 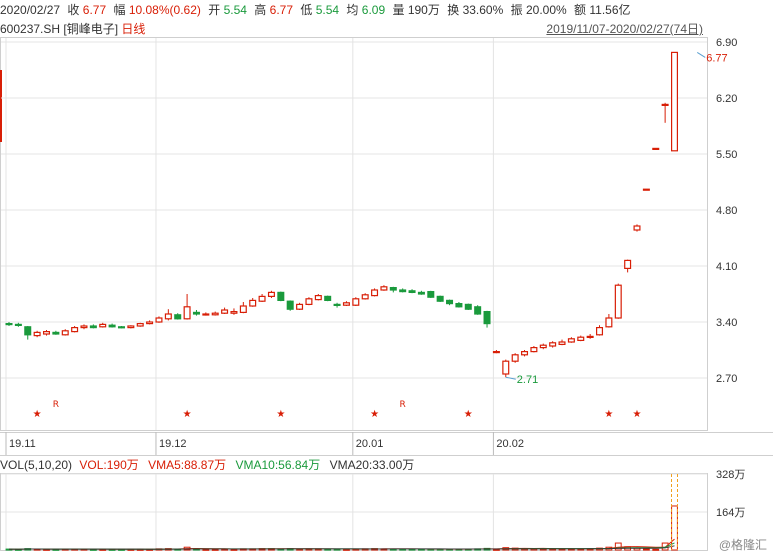 I want to click on amount-value: 11.56亿, so click(x=610, y=10).